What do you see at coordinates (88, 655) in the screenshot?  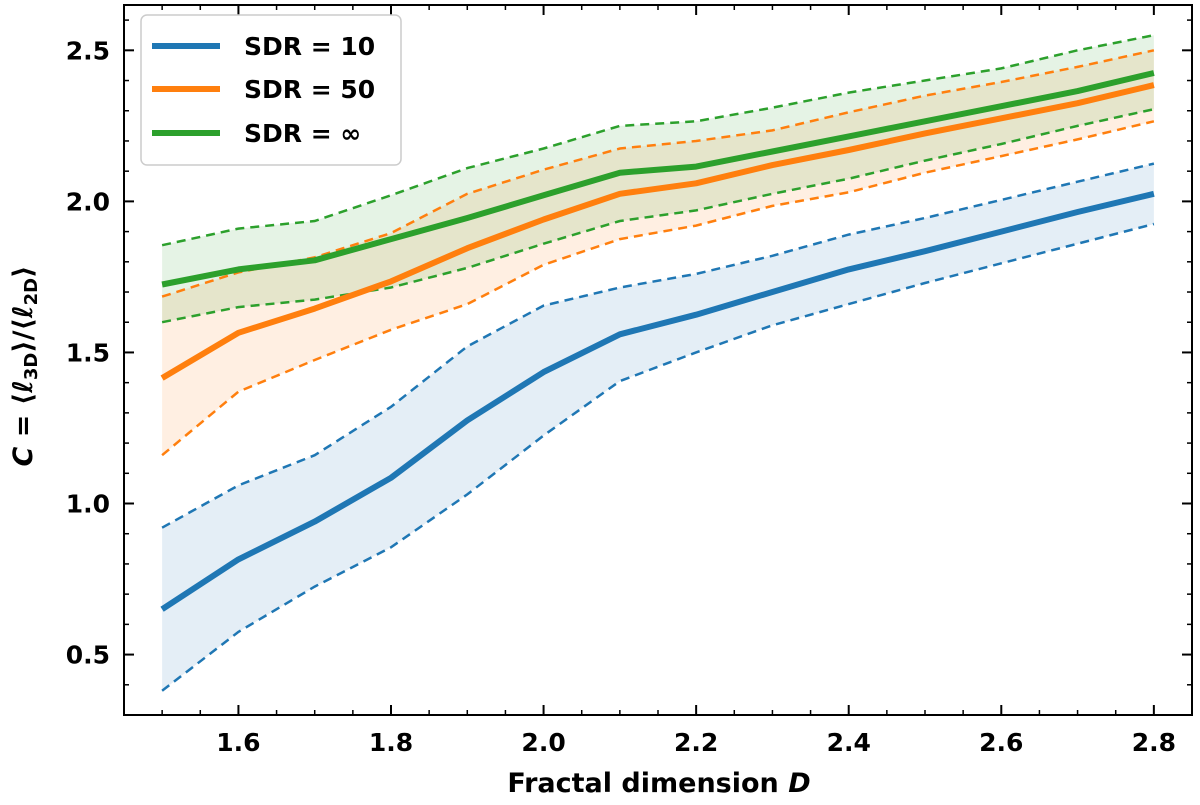 I see `y-tick-label: 0.5` at bounding box center [88, 655].